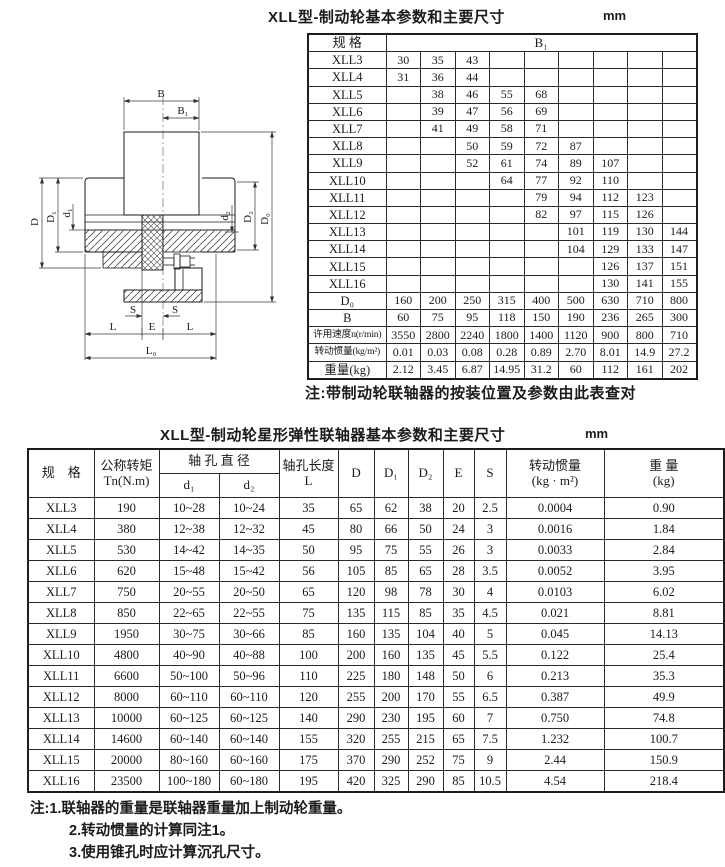  What do you see at coordinates (376, 592) in the screenshot?
I see `table-row: XLL7 750 20~55 20~50 65 120 98 78 30 4 0.0103 6.02` at bounding box center [376, 592].